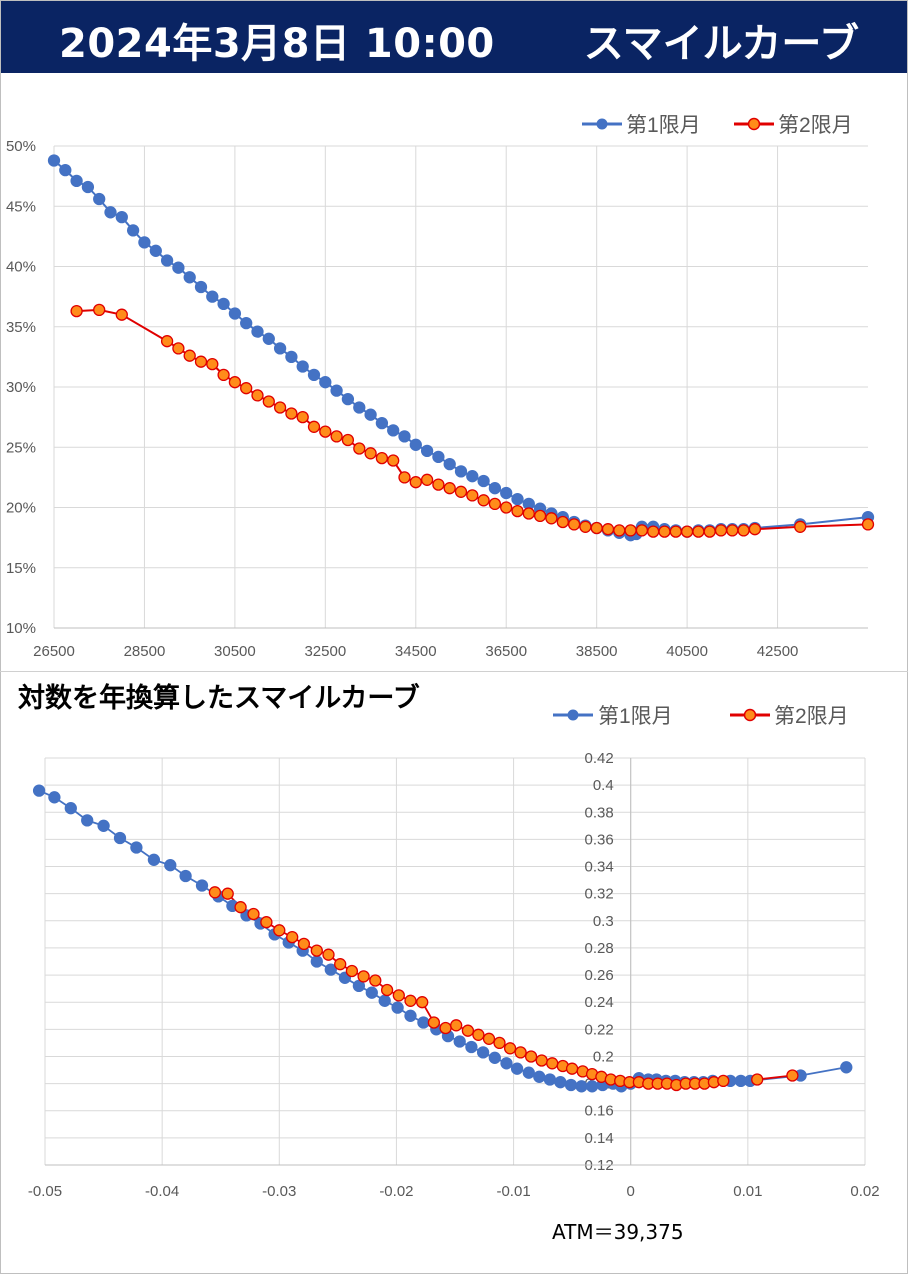 This screenshot has width=908, height=1274. Describe the element at coordinates (145, 651) in the screenshot. I see `x-tick-label: 28500` at that location.